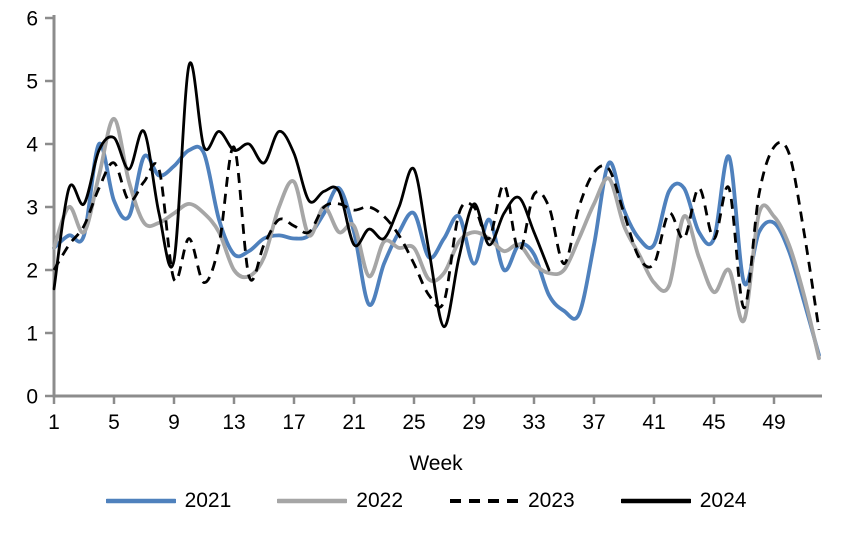 This screenshot has height=536, width=852. I want to click on legend-label-2021: 2021, so click(208, 500).